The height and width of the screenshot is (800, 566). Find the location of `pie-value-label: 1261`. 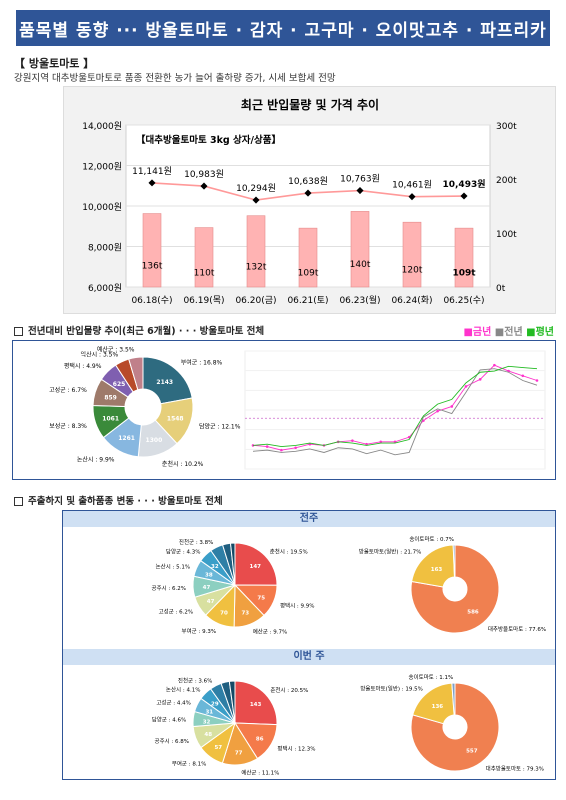

pie-value-label: 1261 is located at coordinates (126, 438).